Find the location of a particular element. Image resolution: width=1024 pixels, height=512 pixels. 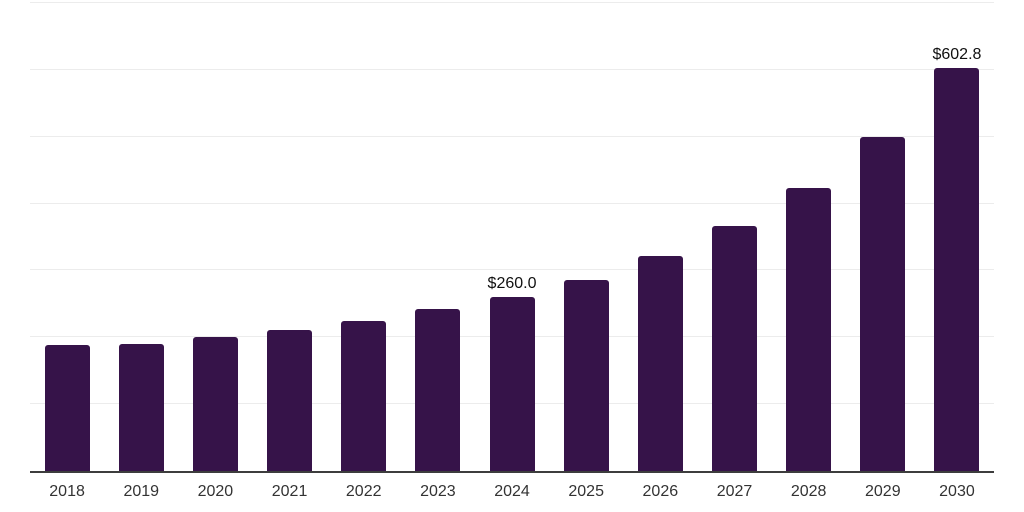

bar-slot-2022 is located at coordinates (364, 236).